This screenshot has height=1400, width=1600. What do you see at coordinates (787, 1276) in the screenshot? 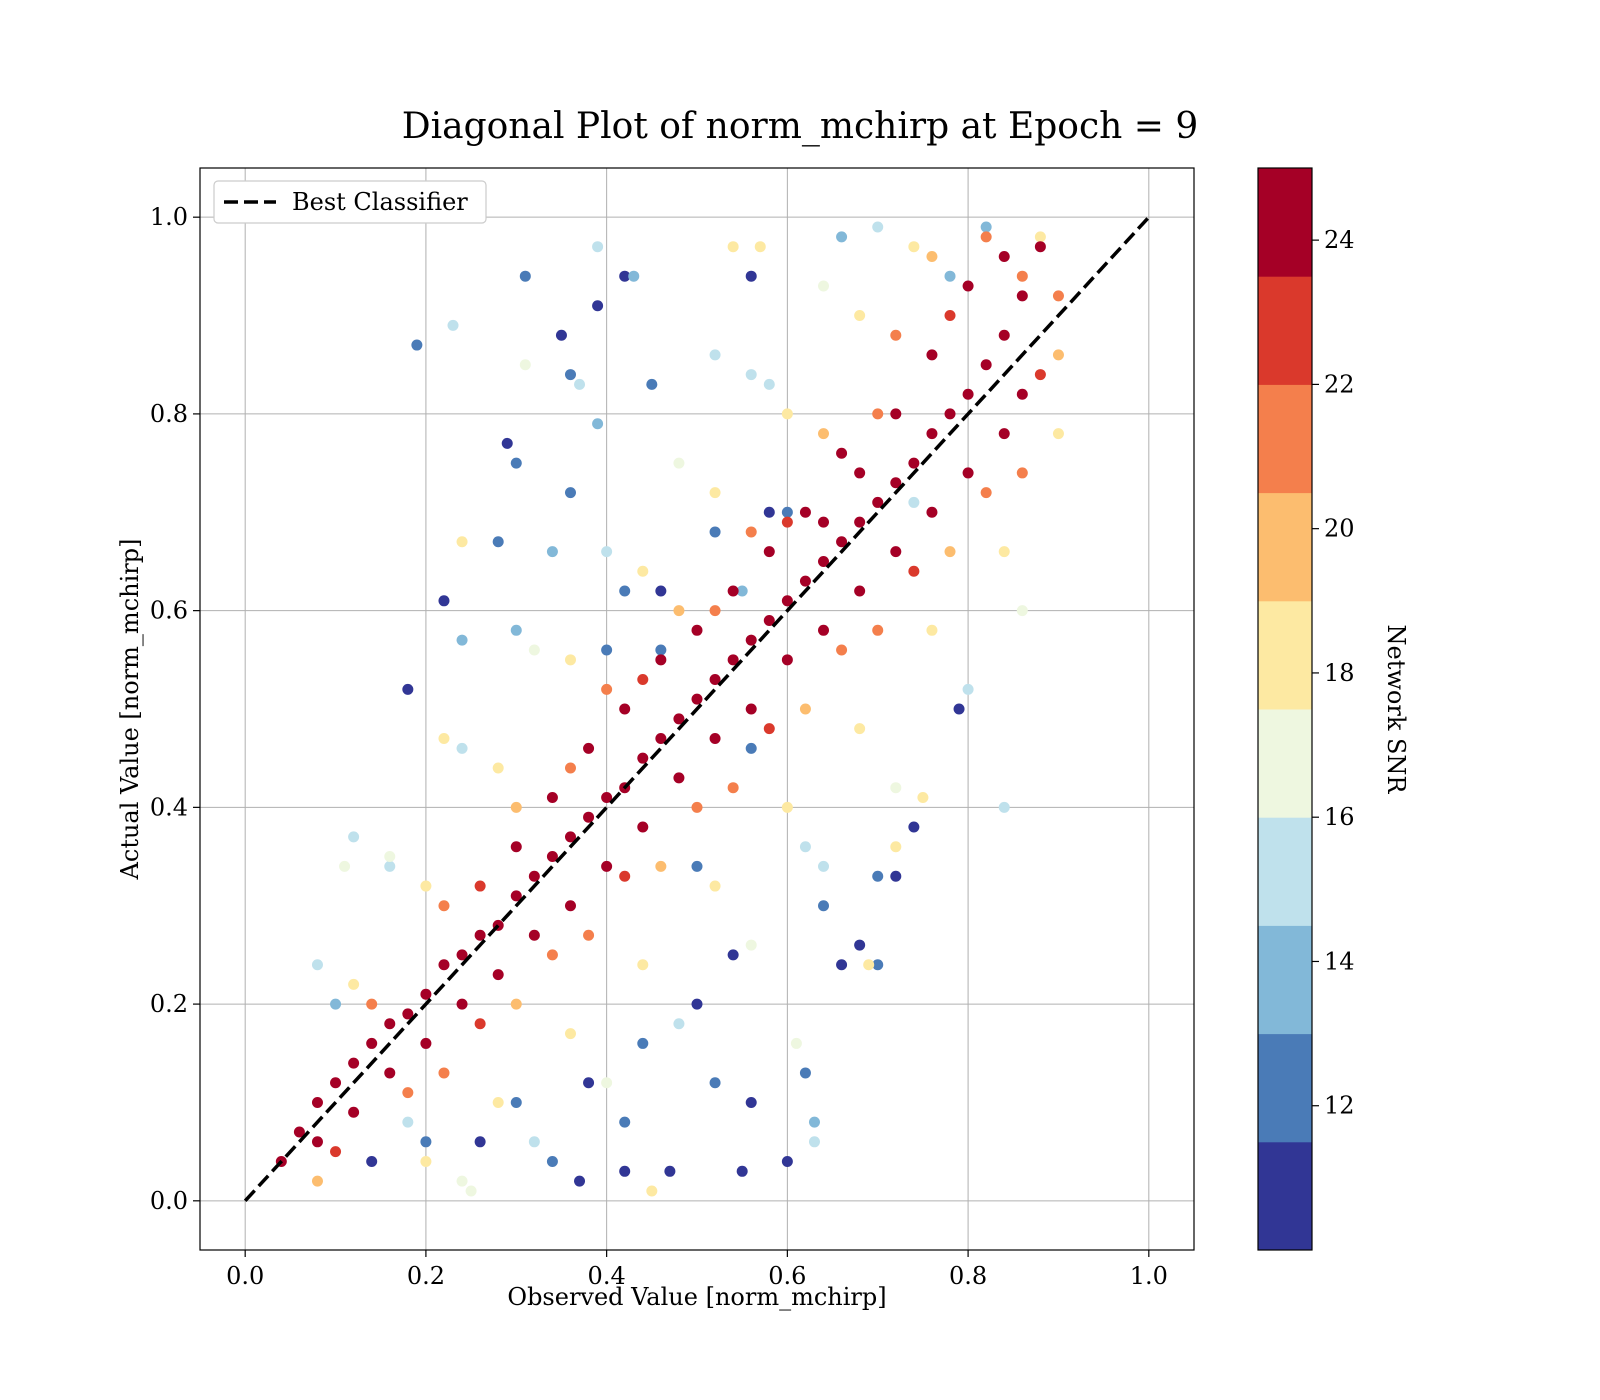
I see `x-tick-label: 0.6` at bounding box center [787, 1276].